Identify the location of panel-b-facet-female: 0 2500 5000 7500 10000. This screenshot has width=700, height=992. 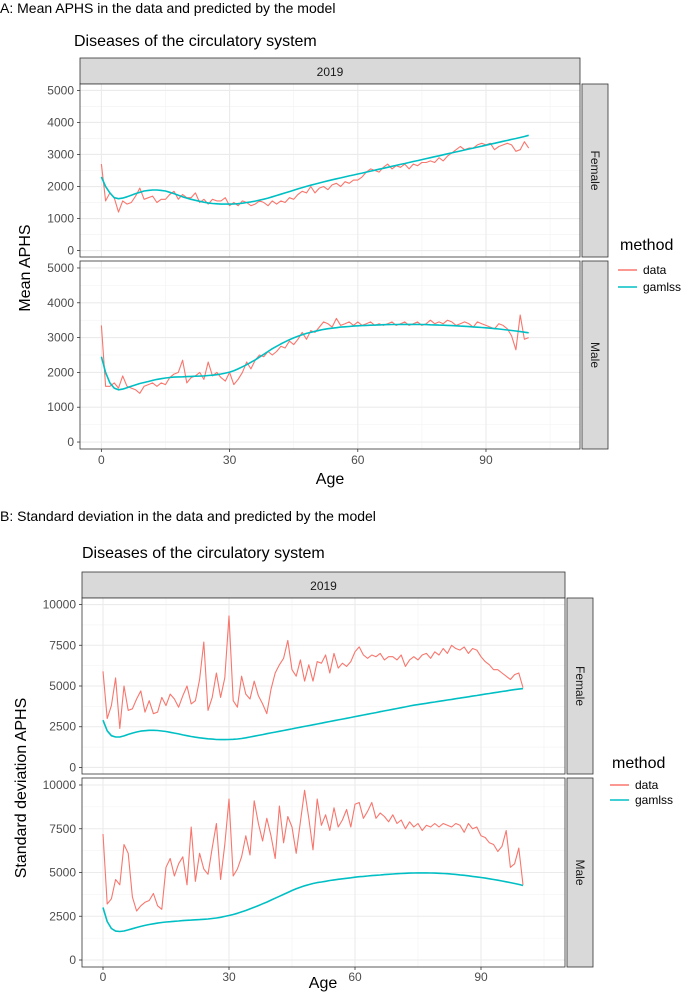
(304, 686).